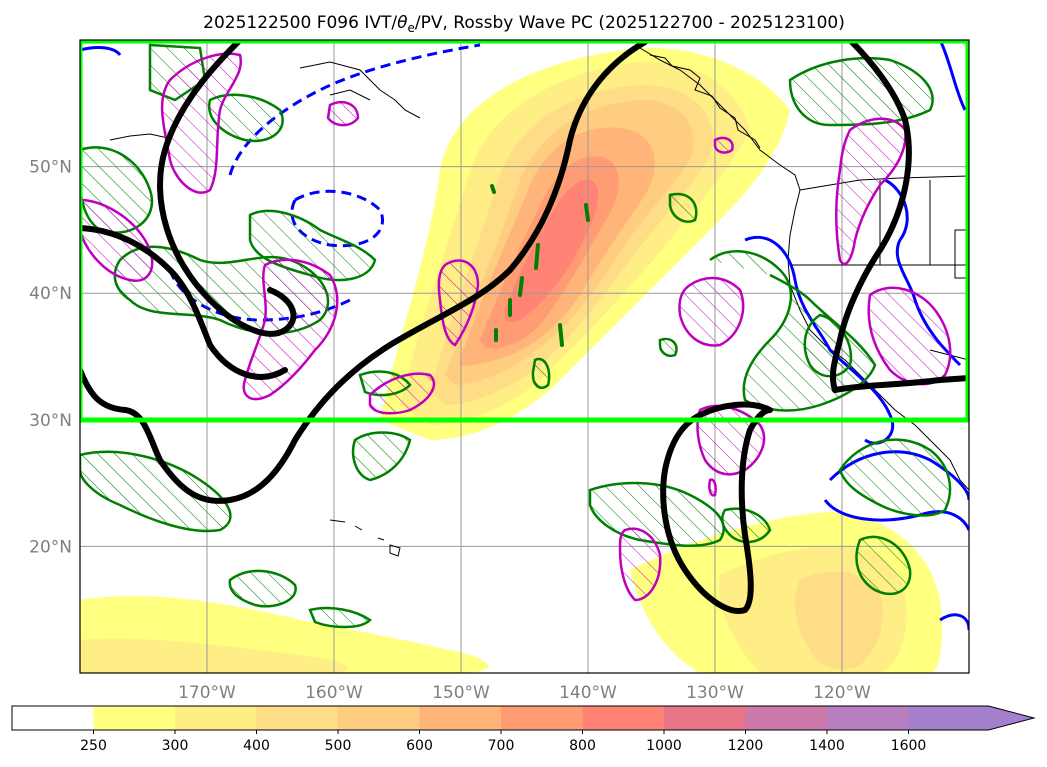 The image size is (1047, 767). What do you see at coordinates (419, 746) in the screenshot?
I see `colorbar-tick-label: 600` at bounding box center [419, 746].